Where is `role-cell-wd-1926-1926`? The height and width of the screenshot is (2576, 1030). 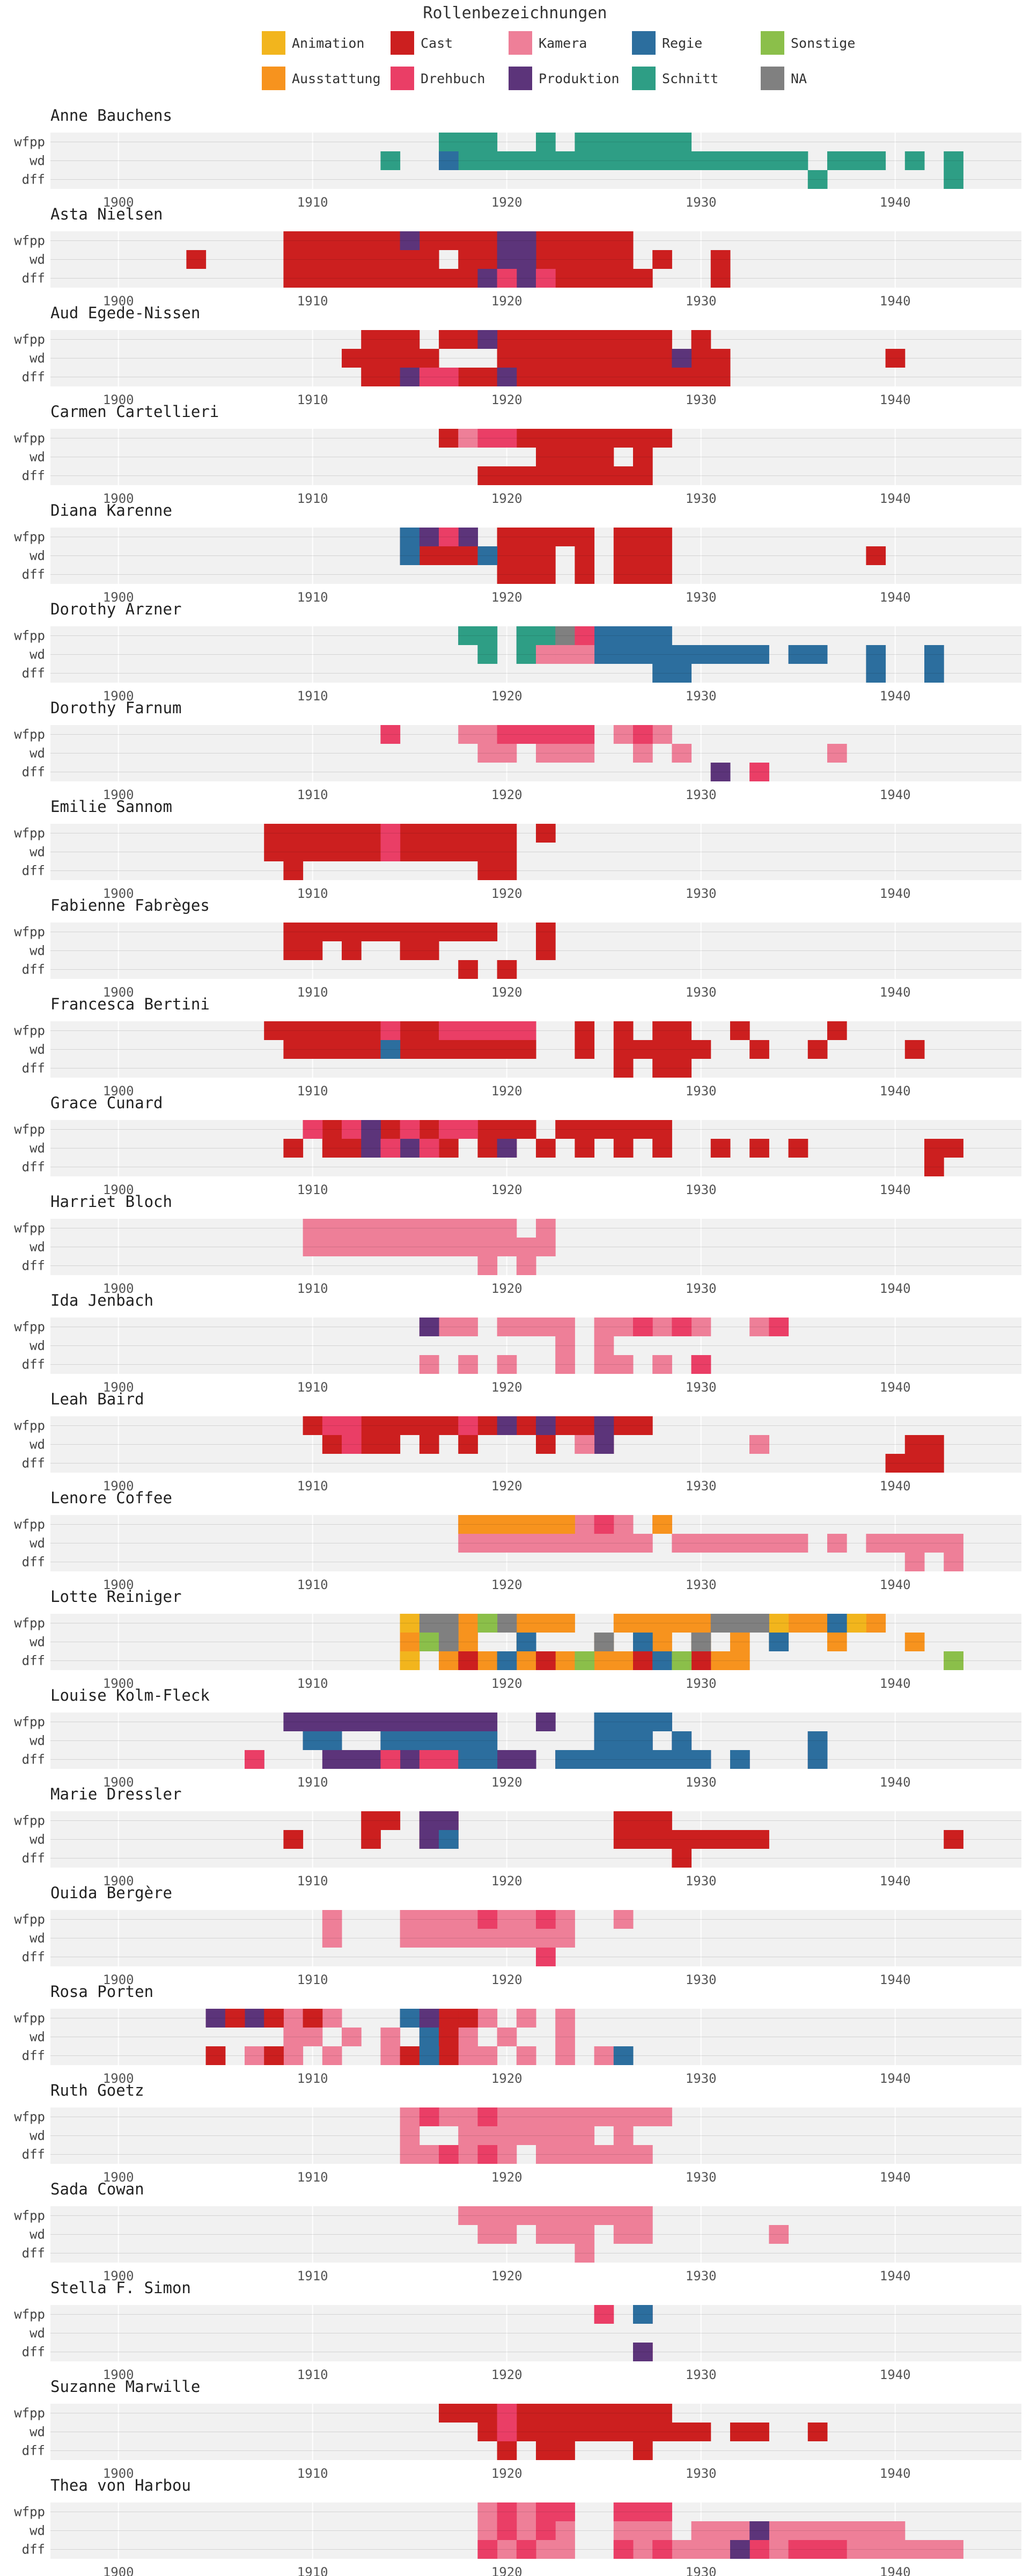 role-cell-wd-1926-1926 is located at coordinates (624, 1148).